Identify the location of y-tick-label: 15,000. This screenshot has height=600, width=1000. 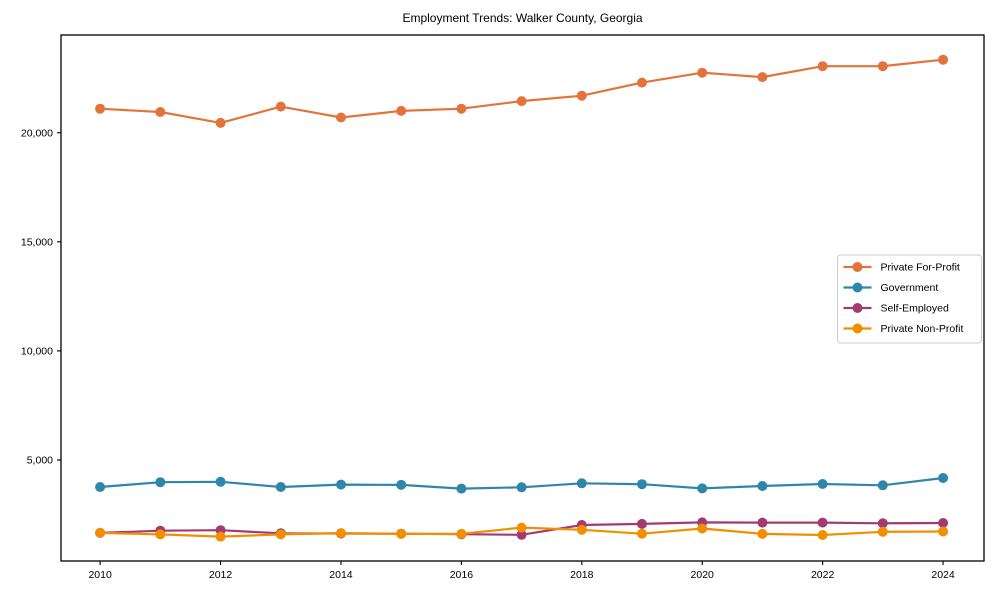
(37, 242).